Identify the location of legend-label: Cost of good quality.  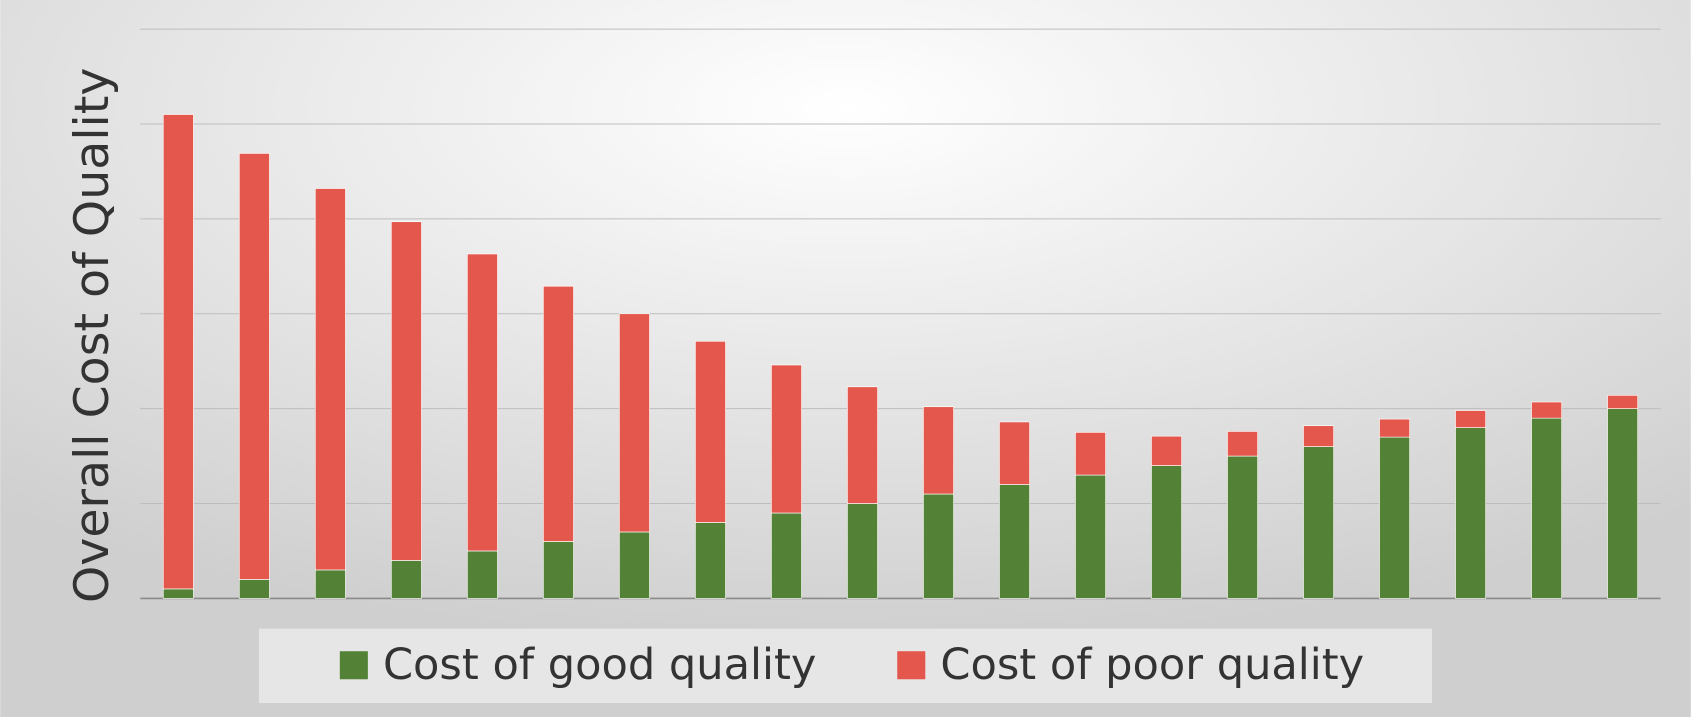
(599, 665).